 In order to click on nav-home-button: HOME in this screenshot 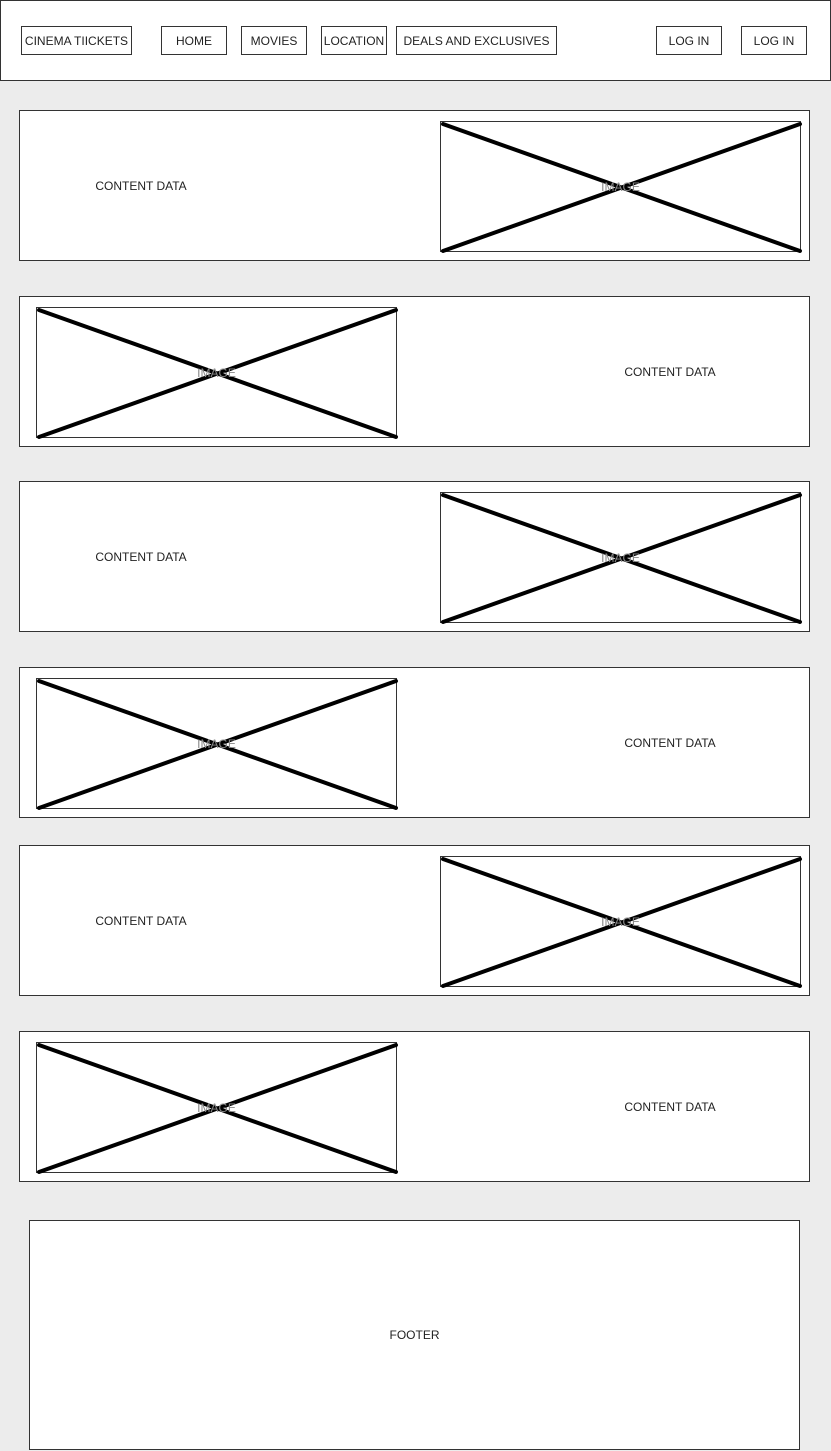, I will do `click(194, 40)`.